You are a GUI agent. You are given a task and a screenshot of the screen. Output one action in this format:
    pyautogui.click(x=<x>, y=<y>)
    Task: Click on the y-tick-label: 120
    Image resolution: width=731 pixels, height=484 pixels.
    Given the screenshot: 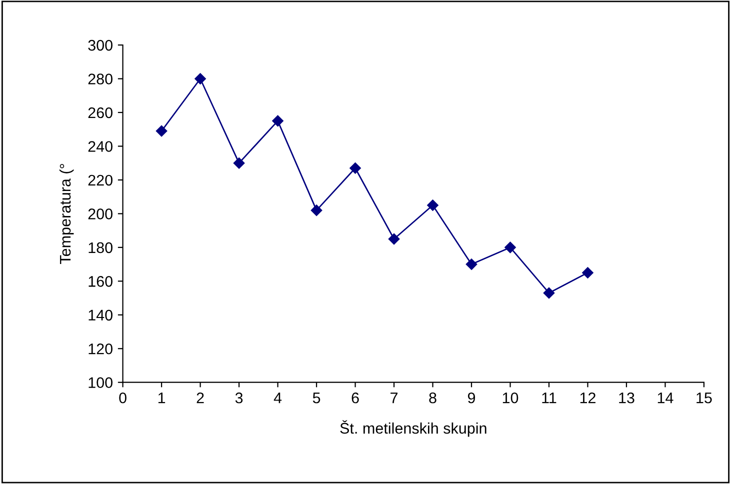 What is the action you would take?
    pyautogui.click(x=100, y=348)
    